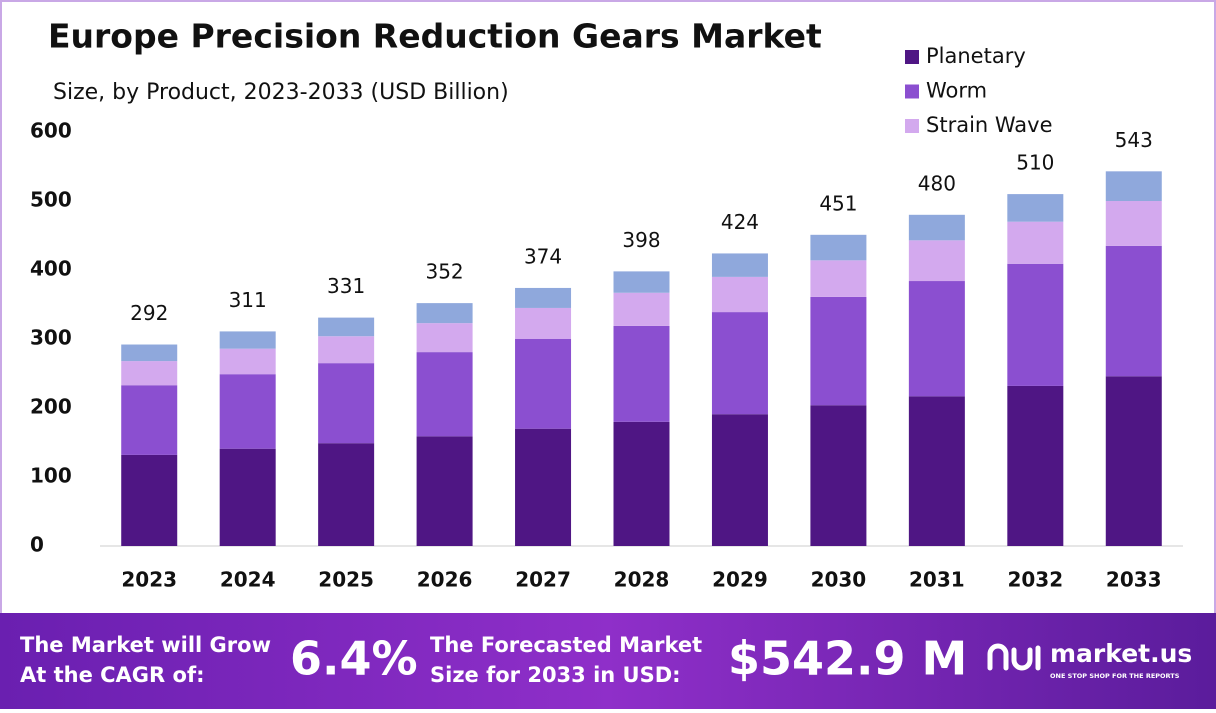 The height and width of the screenshot is (713, 1216). What do you see at coordinates (248, 580) in the screenshot?
I see `x-tick-label: 2024` at bounding box center [248, 580].